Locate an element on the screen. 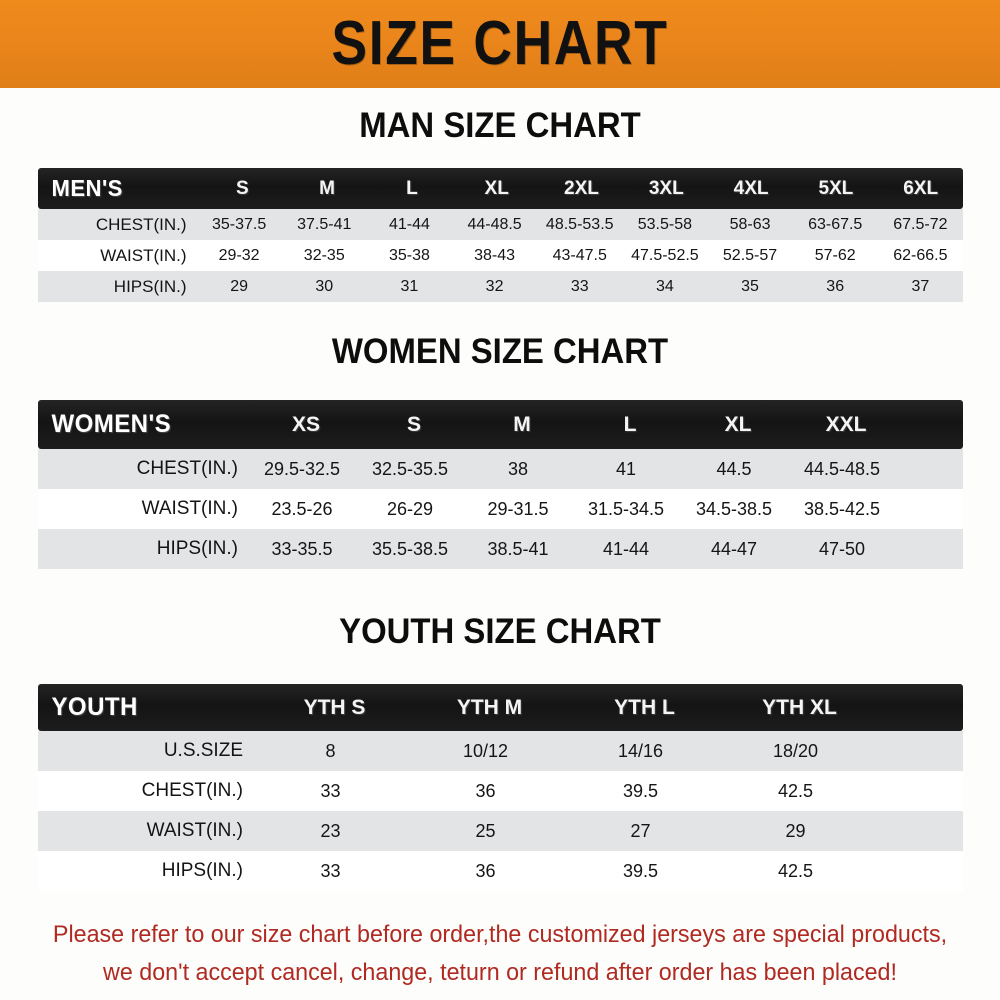 This screenshot has height=1000, width=1000. cell-women-1-3: 31.5-34.5 is located at coordinates (626, 508).